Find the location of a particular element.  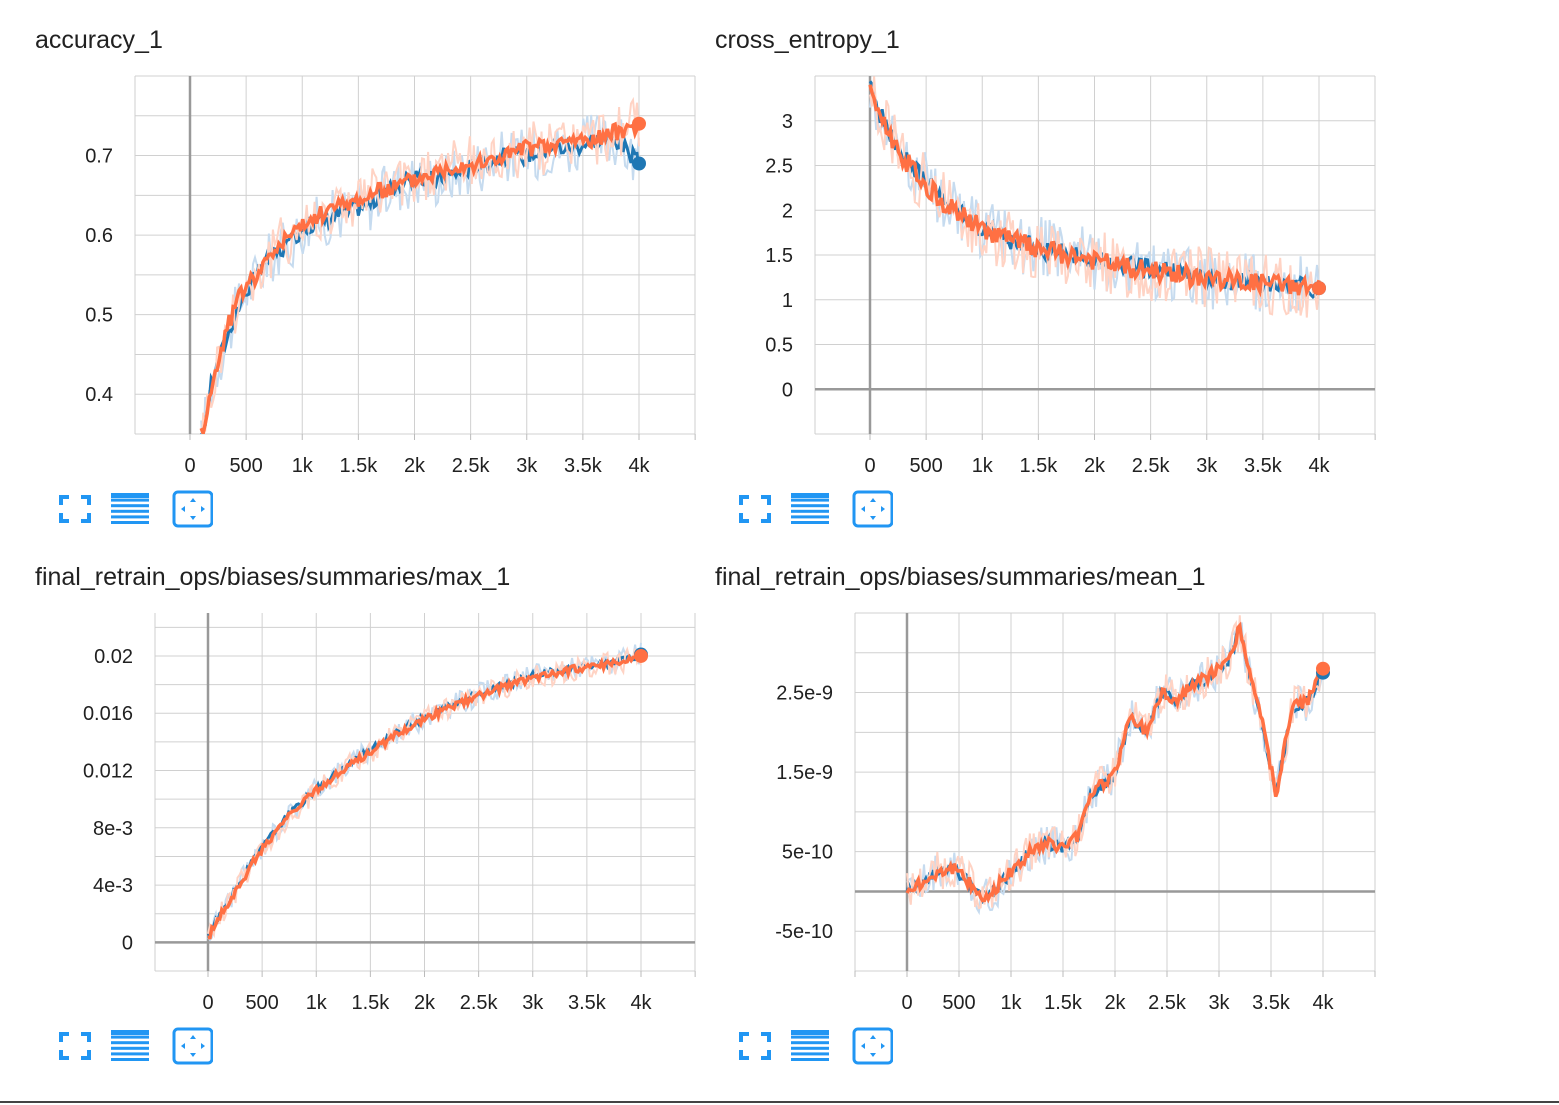

y-tick-label: 1.5e-9 is located at coordinates (804, 773).